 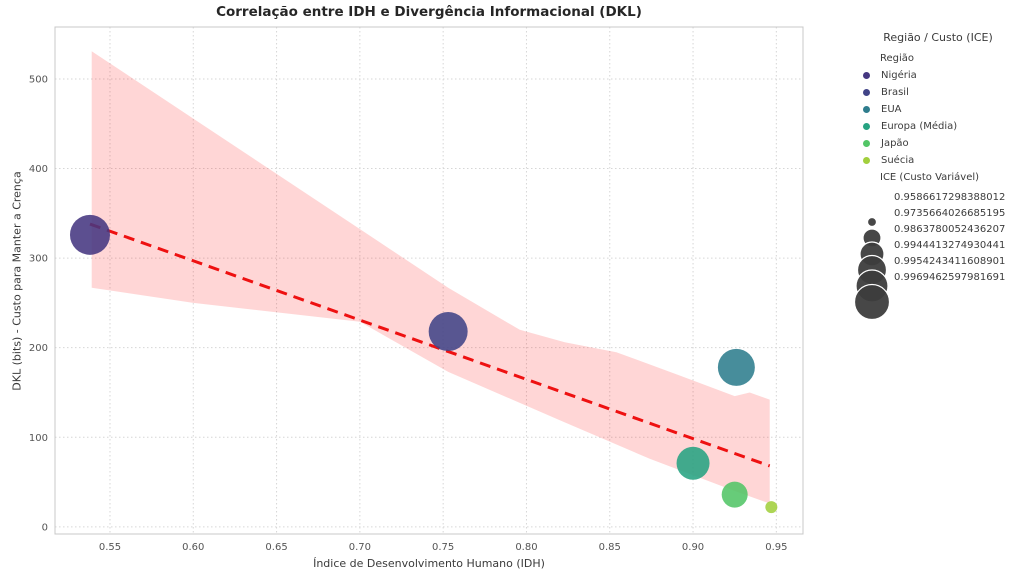 What do you see at coordinates (526, 547) in the screenshot?
I see `x-tick-label: 0.80` at bounding box center [526, 547].